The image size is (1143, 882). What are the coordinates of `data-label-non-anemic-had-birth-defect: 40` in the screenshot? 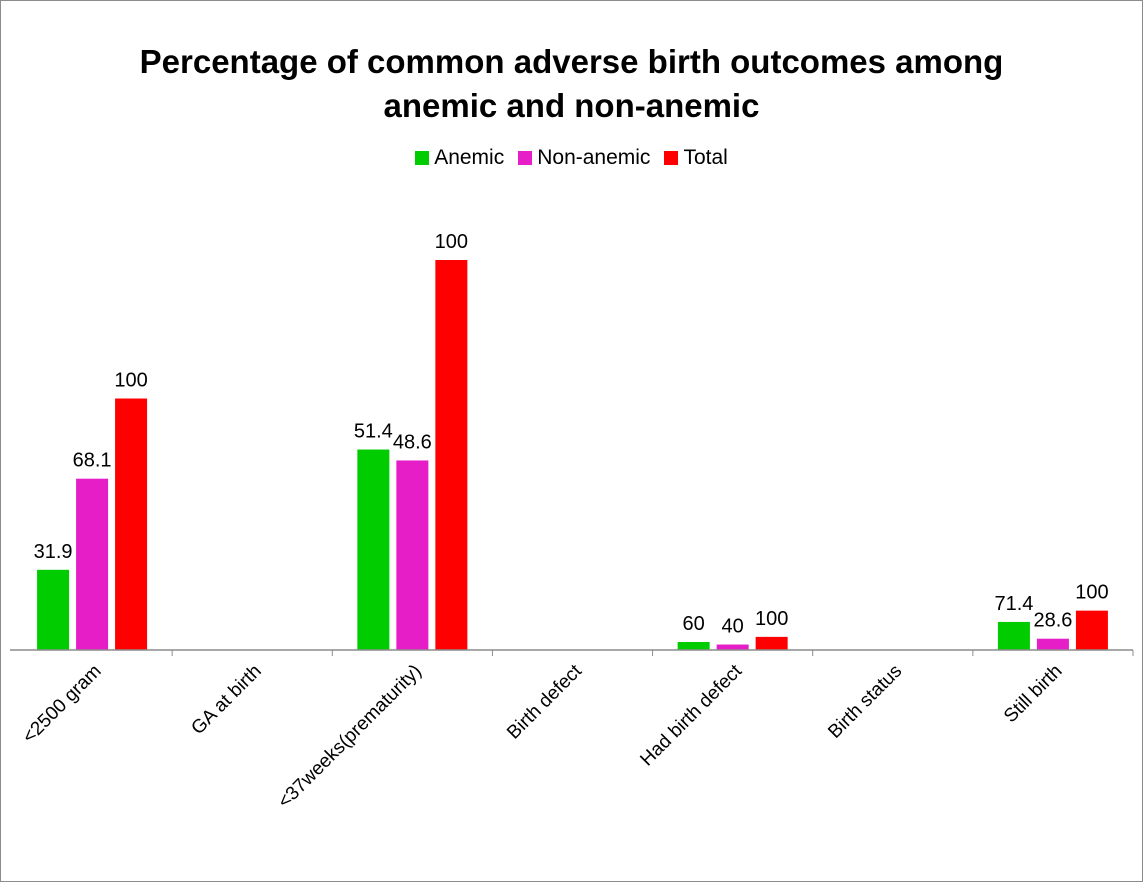 It's located at (733, 627).